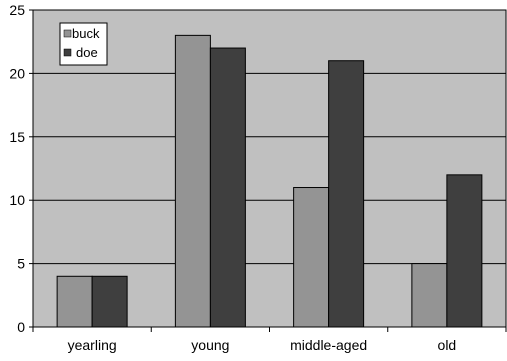 The height and width of the screenshot is (361, 507). I want to click on x-tick-label: yearling, so click(92, 345).